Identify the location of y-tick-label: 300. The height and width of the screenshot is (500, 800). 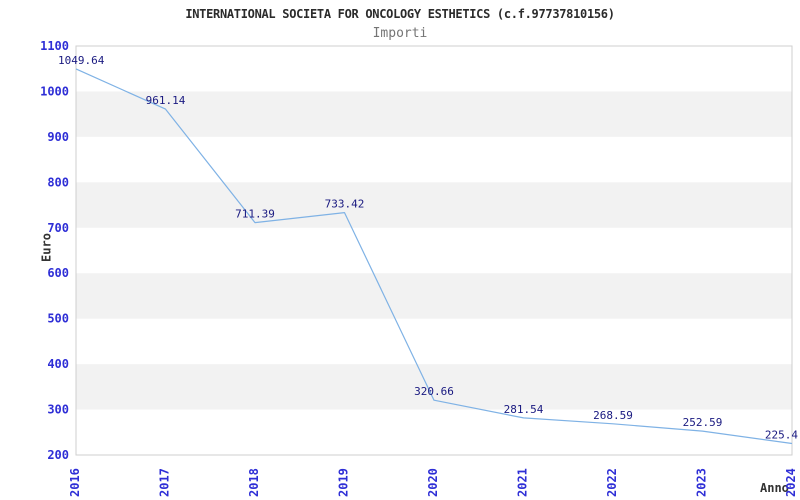
(58, 410).